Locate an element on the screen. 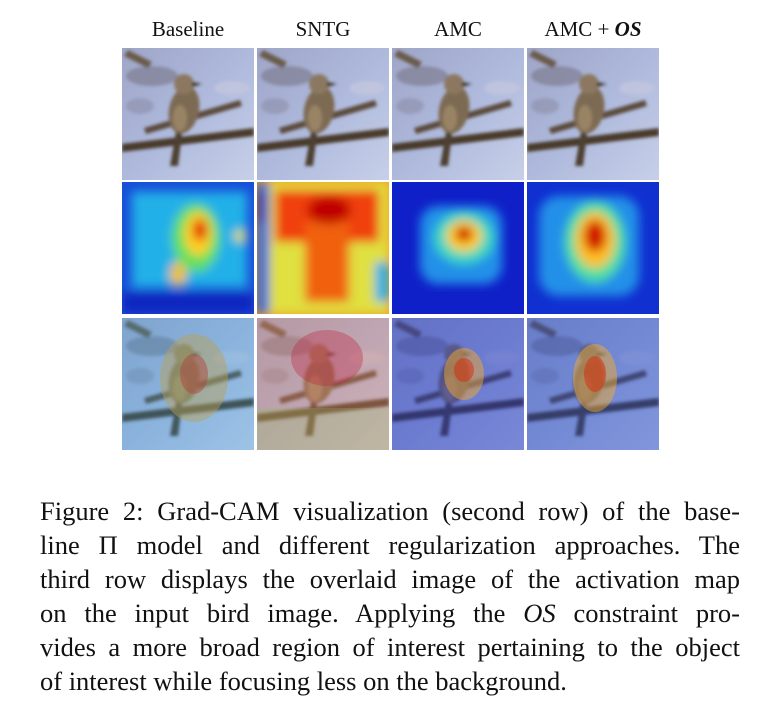 The image size is (770, 704). gradcam-heatmap-amc-os is located at coordinates (593, 248).